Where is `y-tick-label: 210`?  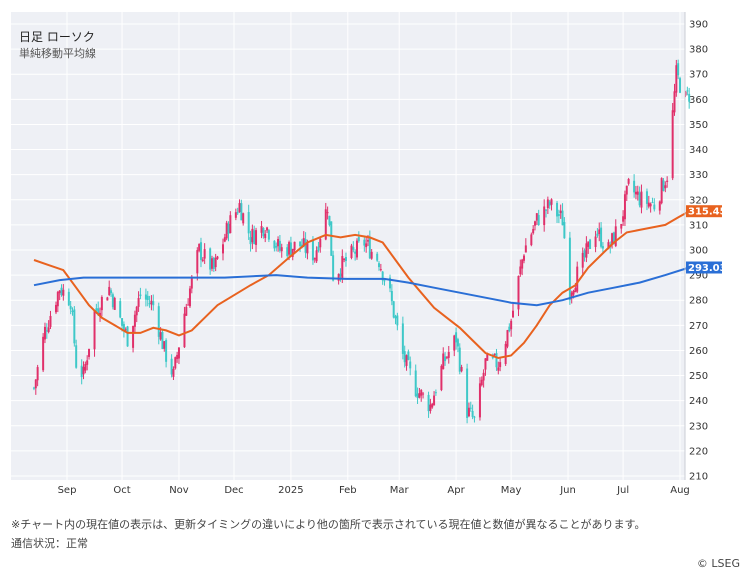 y-tick-label: 210 is located at coordinates (698, 477).